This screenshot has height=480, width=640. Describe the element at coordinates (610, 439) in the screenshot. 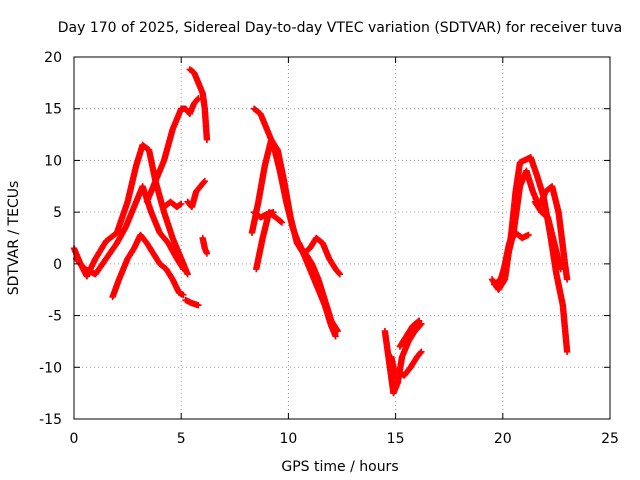

I see `x-tick-label: 25` at that location.